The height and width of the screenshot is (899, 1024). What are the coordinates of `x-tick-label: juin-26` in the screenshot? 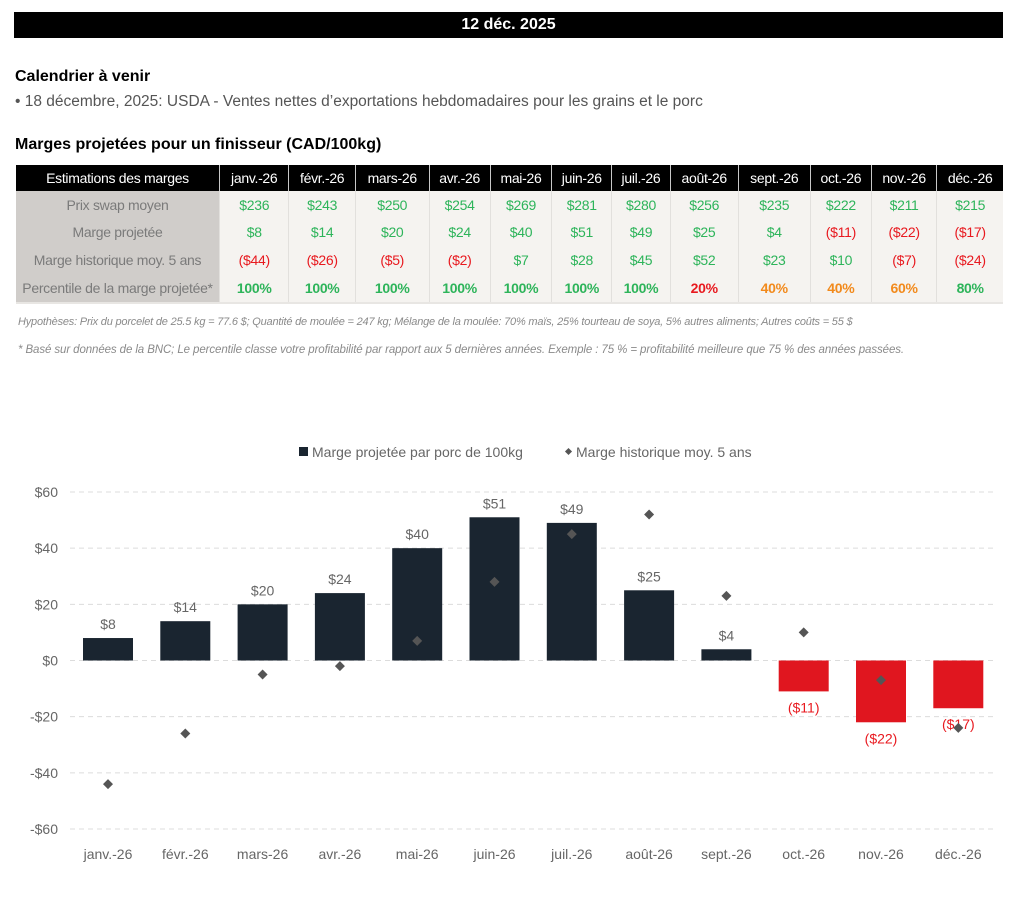 It's located at (493, 854).